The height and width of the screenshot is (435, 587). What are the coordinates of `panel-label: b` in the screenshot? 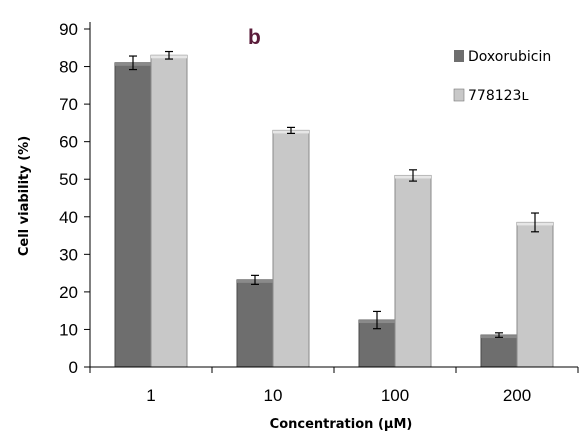 It's located at (254, 37).